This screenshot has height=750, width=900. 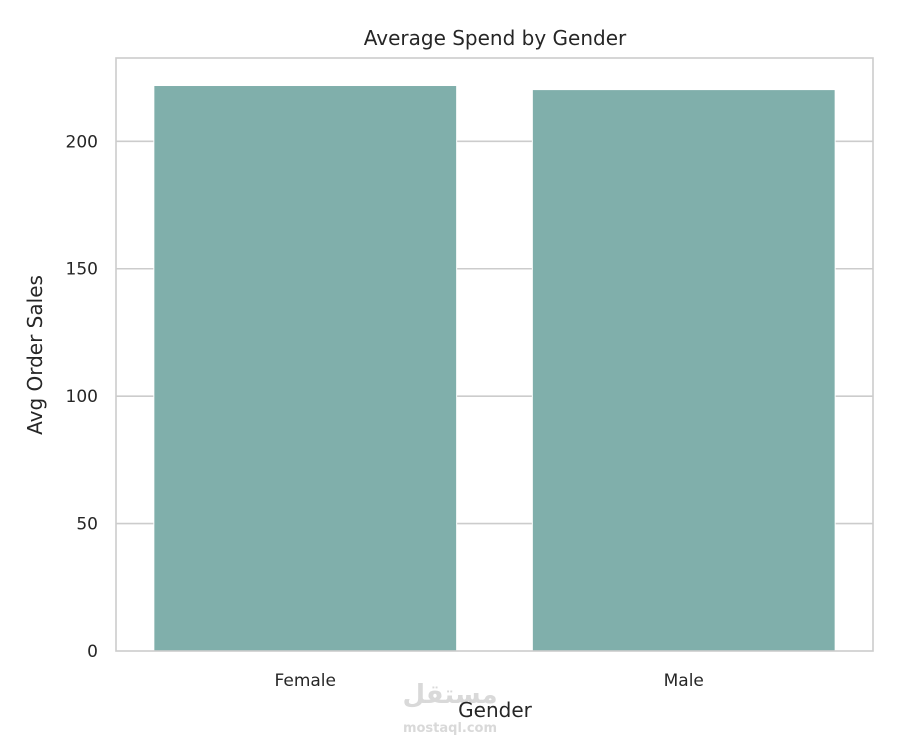 What do you see at coordinates (92, 652) in the screenshot?
I see `y-tick-label-0: 0` at bounding box center [92, 652].